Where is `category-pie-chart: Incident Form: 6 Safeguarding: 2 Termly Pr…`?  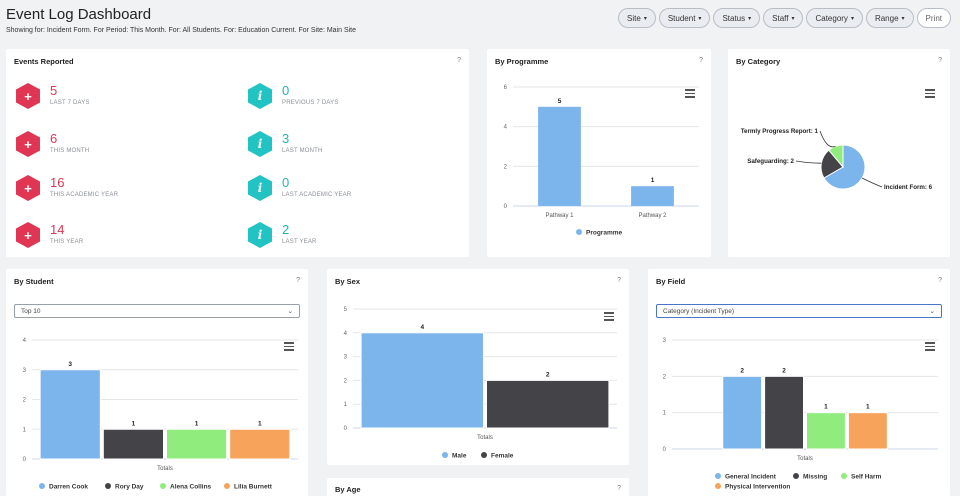
category-pie-chart: Incident Form: 6 Safeguarding: 2 Termly Pr… is located at coordinates (837, 159).